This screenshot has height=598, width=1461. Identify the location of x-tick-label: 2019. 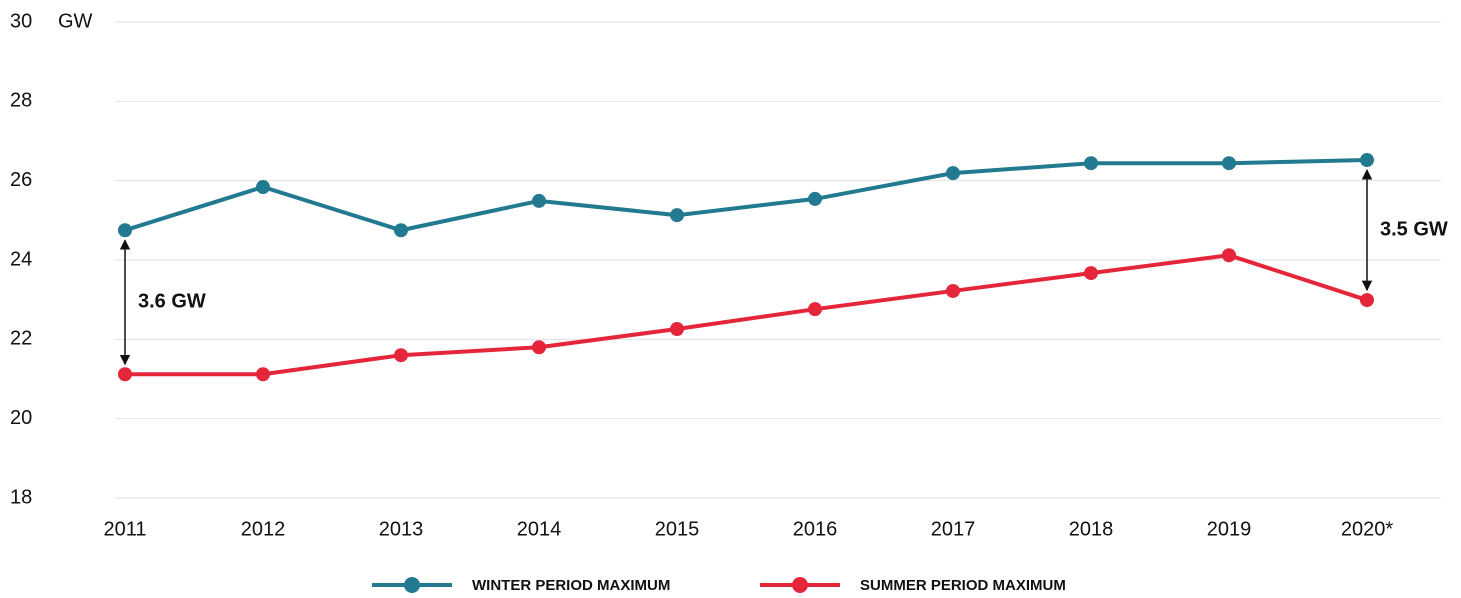
(1229, 529).